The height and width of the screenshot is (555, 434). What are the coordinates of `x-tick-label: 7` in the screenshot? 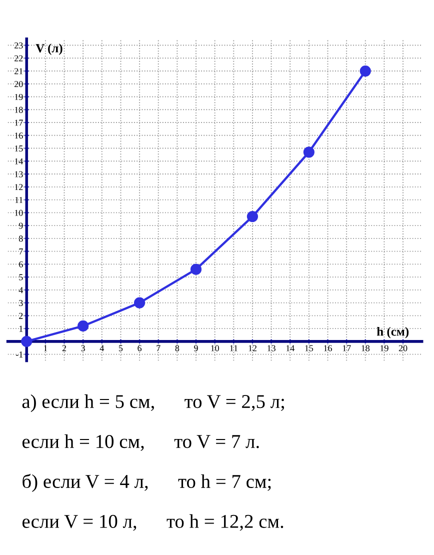 It's located at (158, 348).